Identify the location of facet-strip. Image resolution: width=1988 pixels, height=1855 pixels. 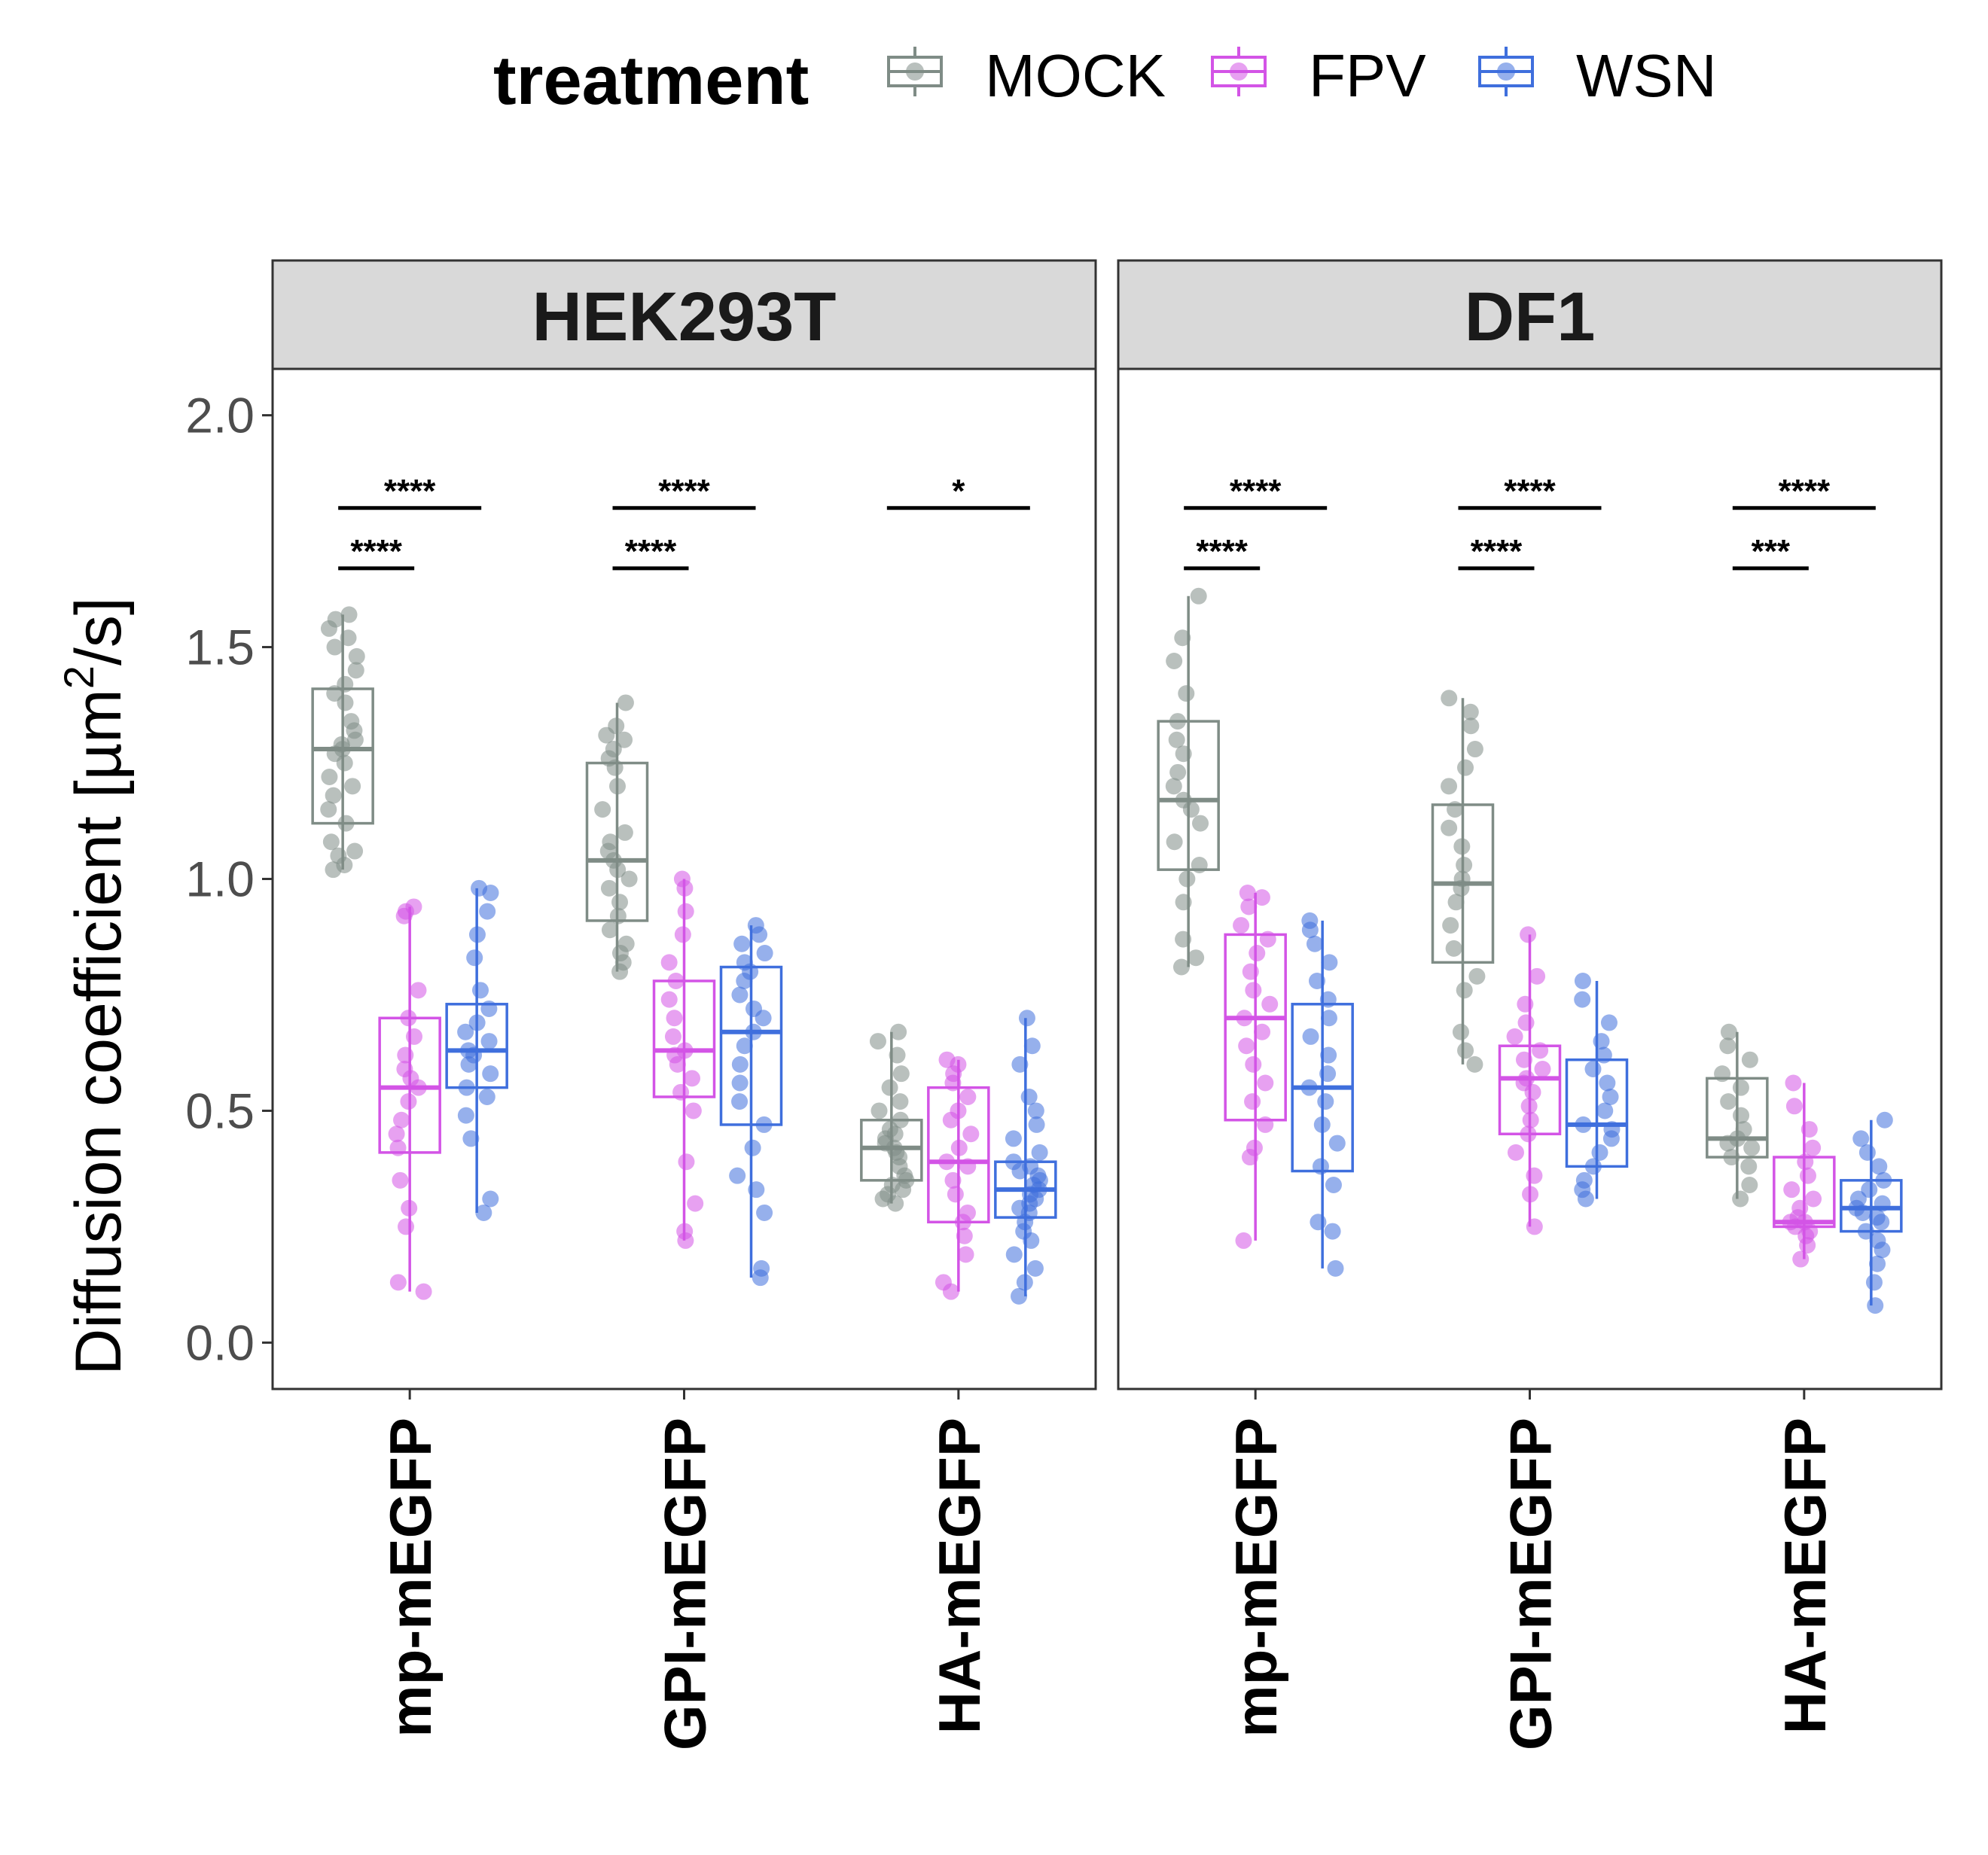
(684, 314).